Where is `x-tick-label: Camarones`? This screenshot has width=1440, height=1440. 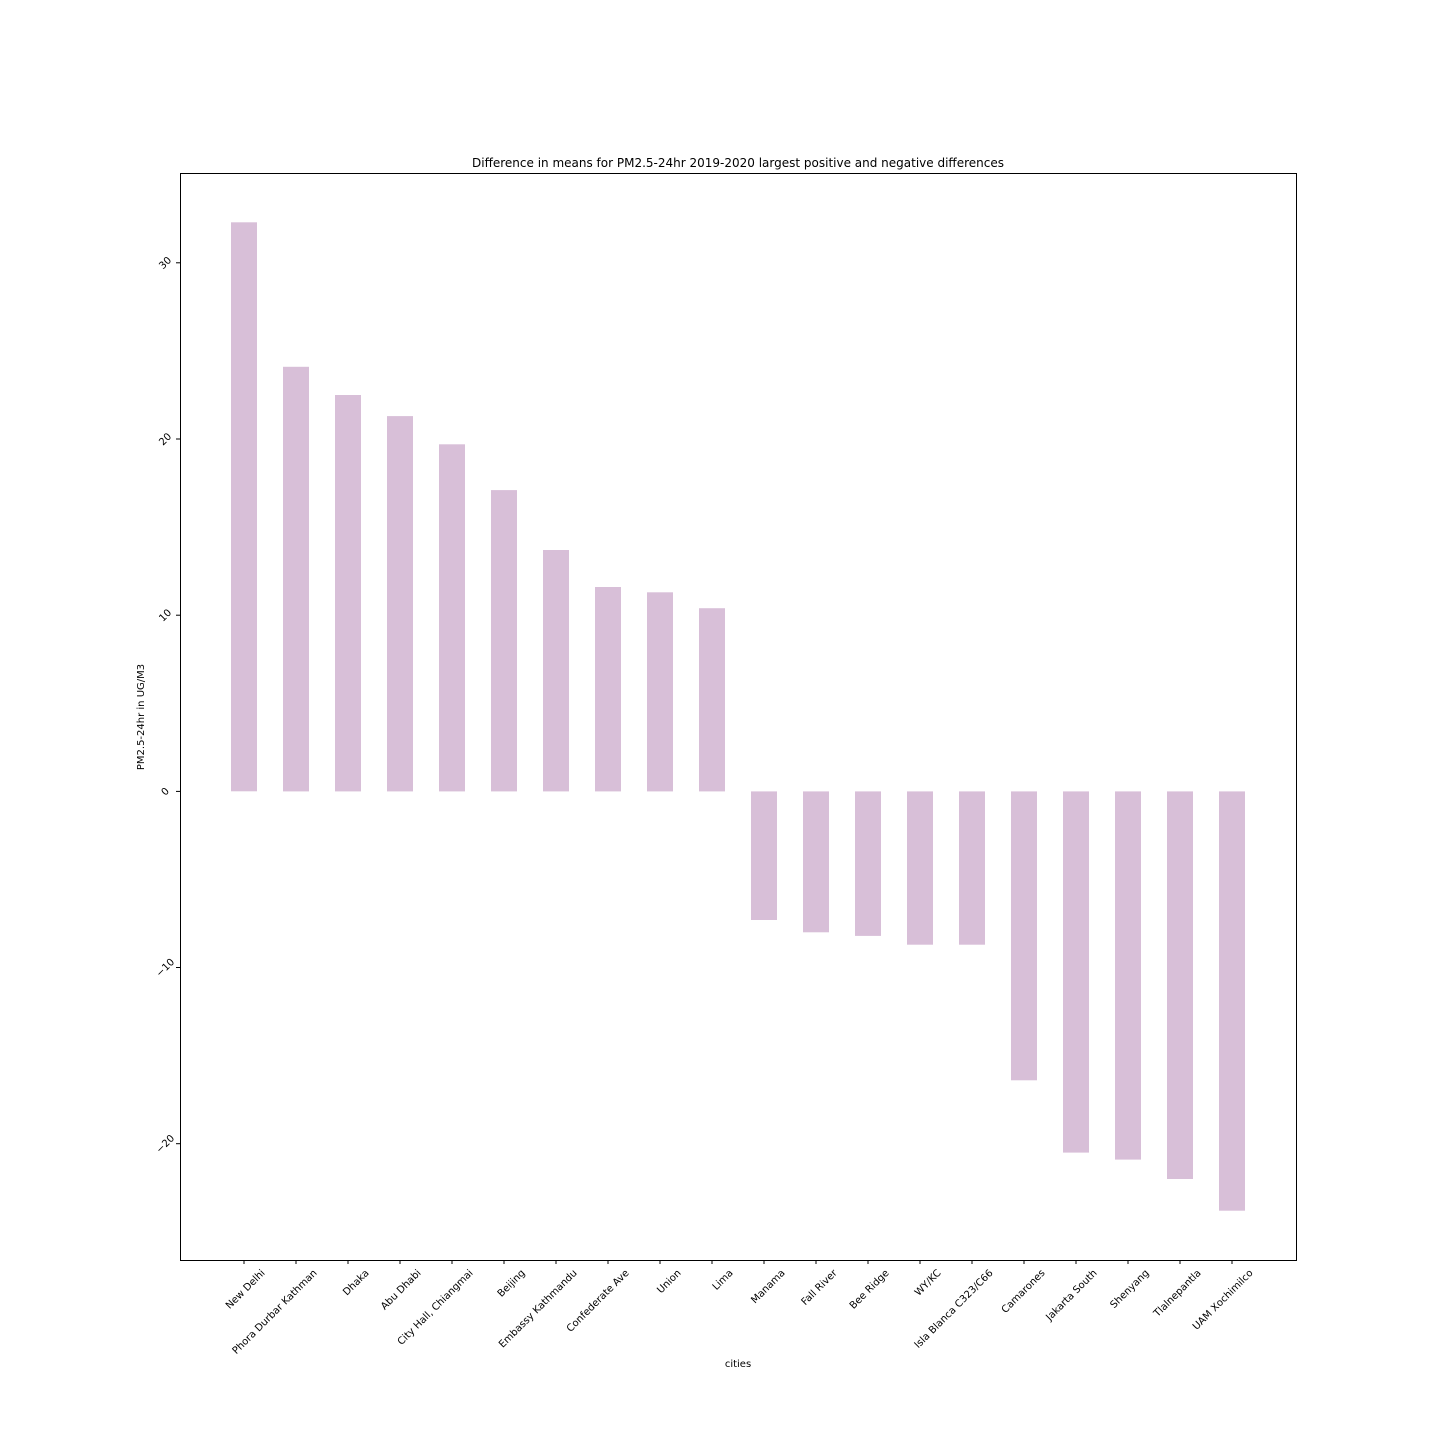 x-tick-label: Camarones is located at coordinates (1024, 1292).